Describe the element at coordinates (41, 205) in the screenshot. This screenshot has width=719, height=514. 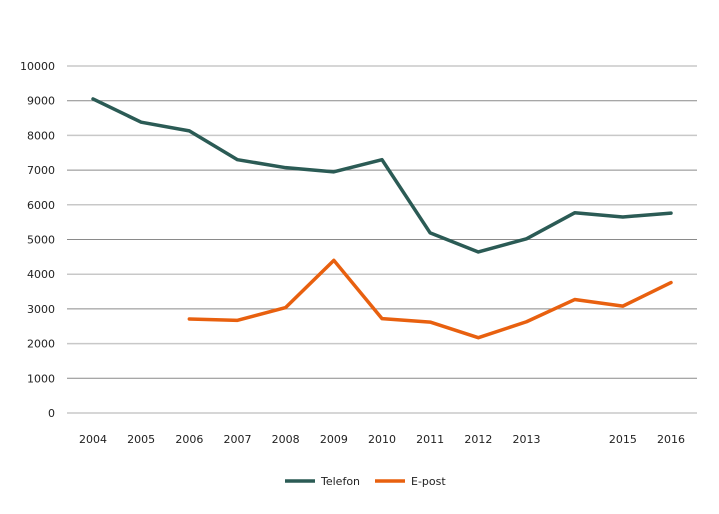
I see `y-tick-label: 6000` at that location.